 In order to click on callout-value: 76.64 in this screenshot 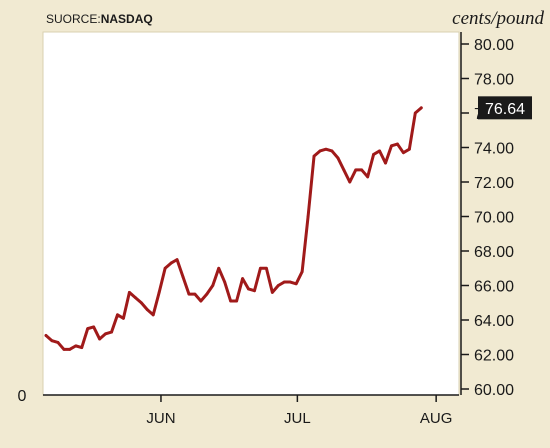, I will do `click(505, 109)`.